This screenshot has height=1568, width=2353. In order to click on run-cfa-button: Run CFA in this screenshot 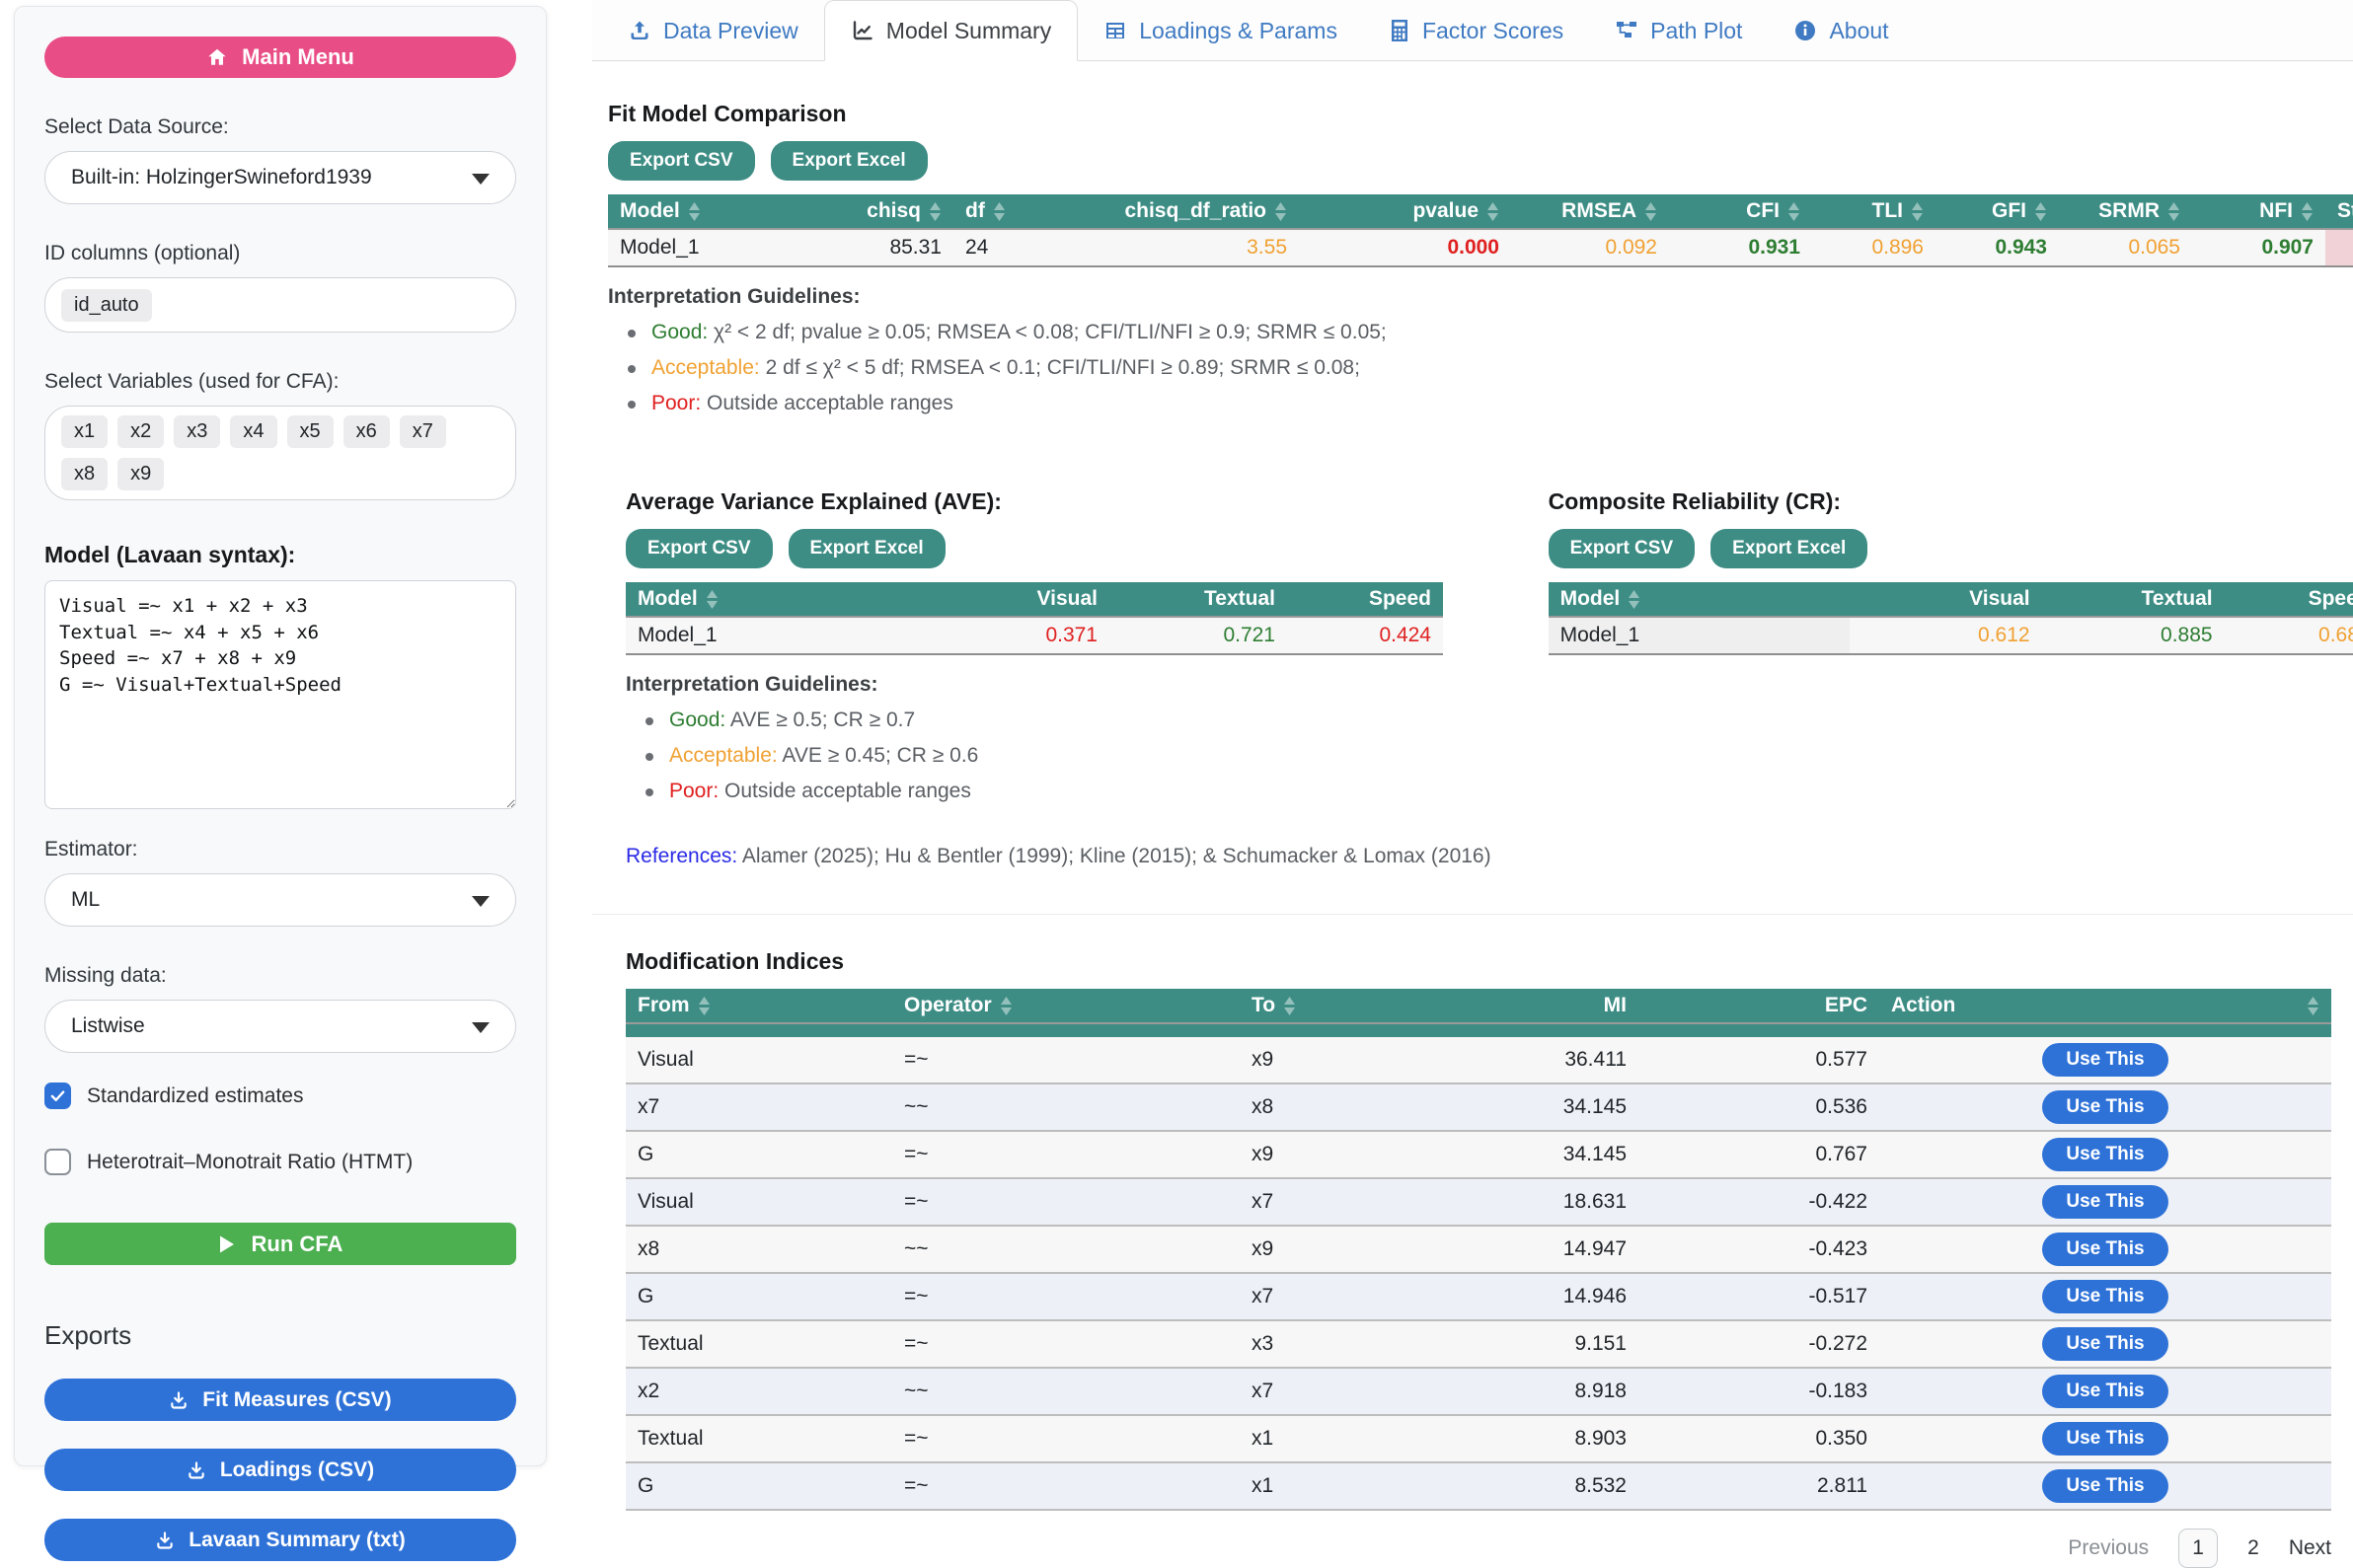, I will do `click(280, 1244)`.